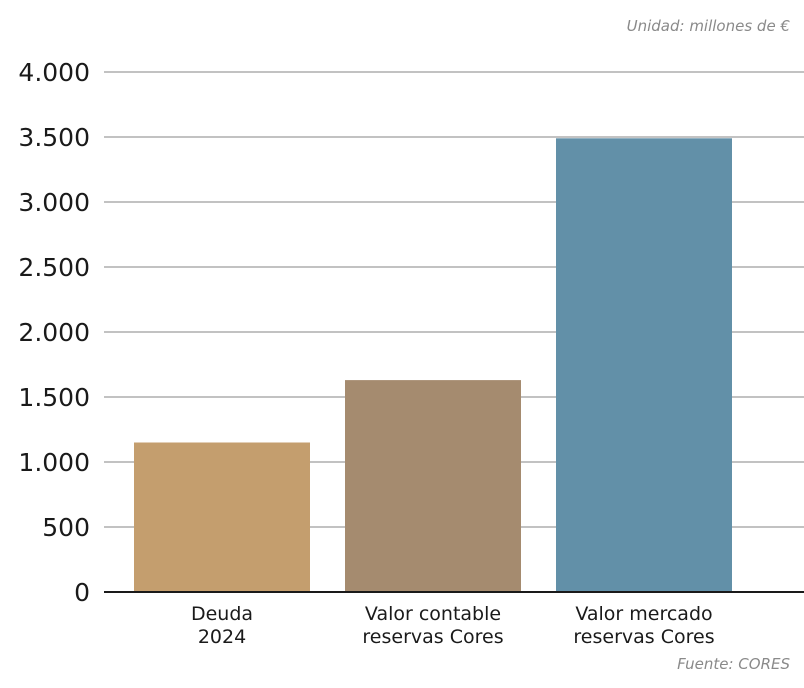 This screenshot has height=688, width=804. Describe the element at coordinates (54, 397) in the screenshot. I see `y-tick-label: 1.500` at that location.